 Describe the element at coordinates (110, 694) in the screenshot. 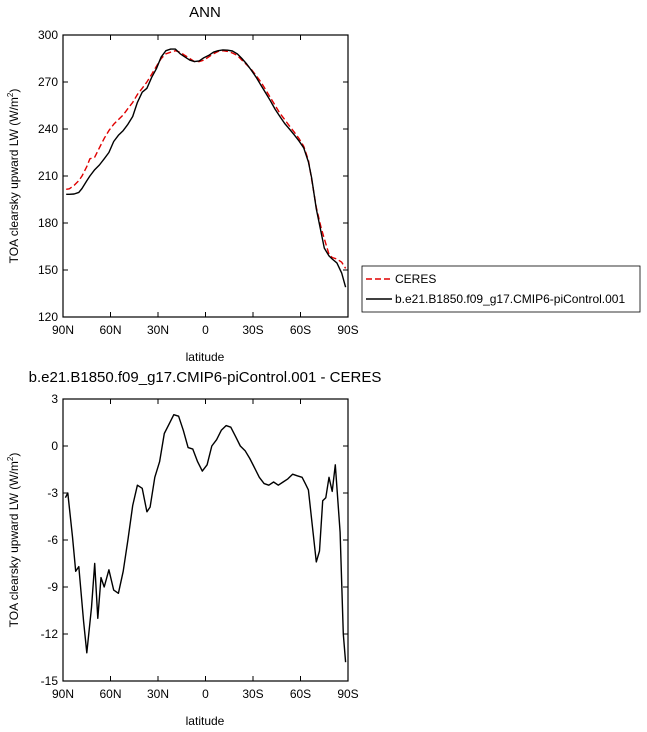

I see `bottom-x-tick-label: 60N` at that location.